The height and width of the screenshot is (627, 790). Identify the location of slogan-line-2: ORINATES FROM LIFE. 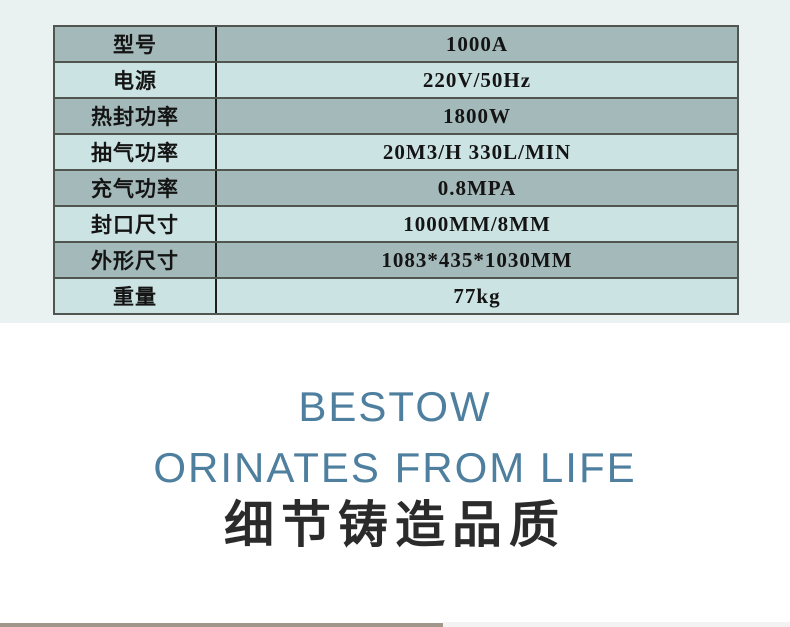
(395, 467).